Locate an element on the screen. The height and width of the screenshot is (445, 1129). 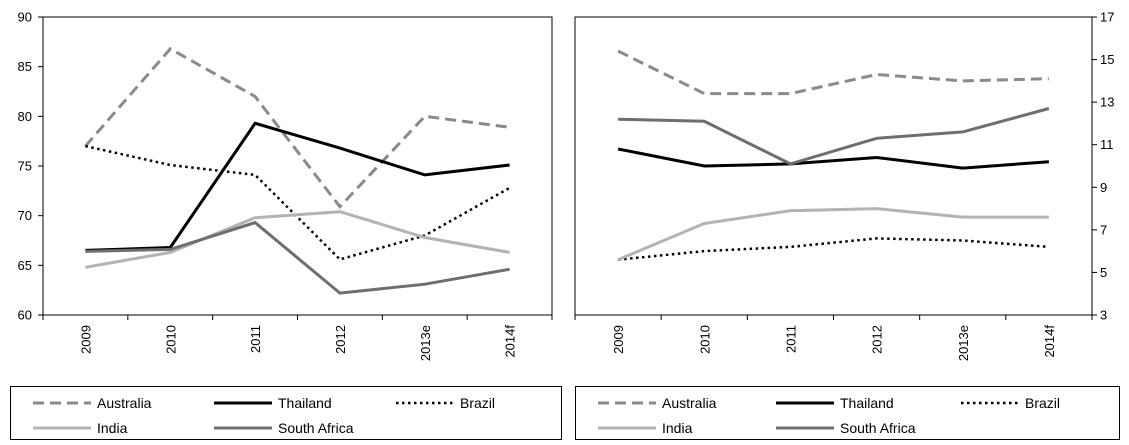
y-tick-label: 17 is located at coordinates (1107, 17).